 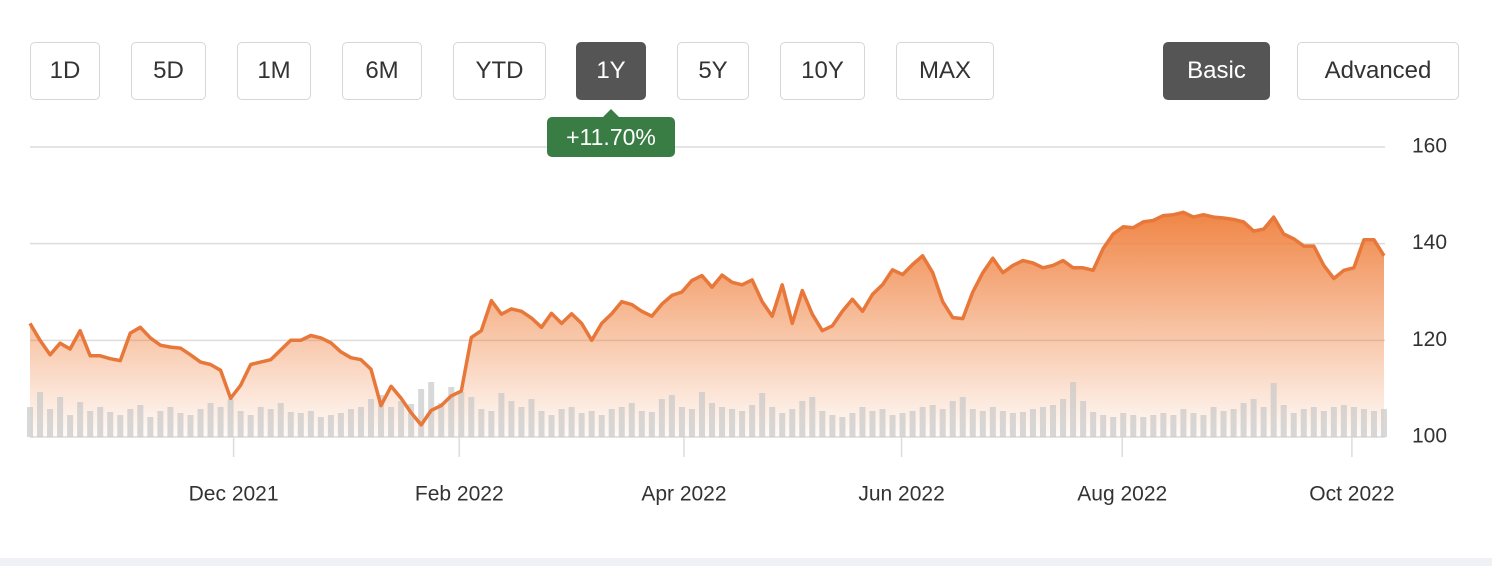 I want to click on range-button: 1D, so click(x=65, y=71).